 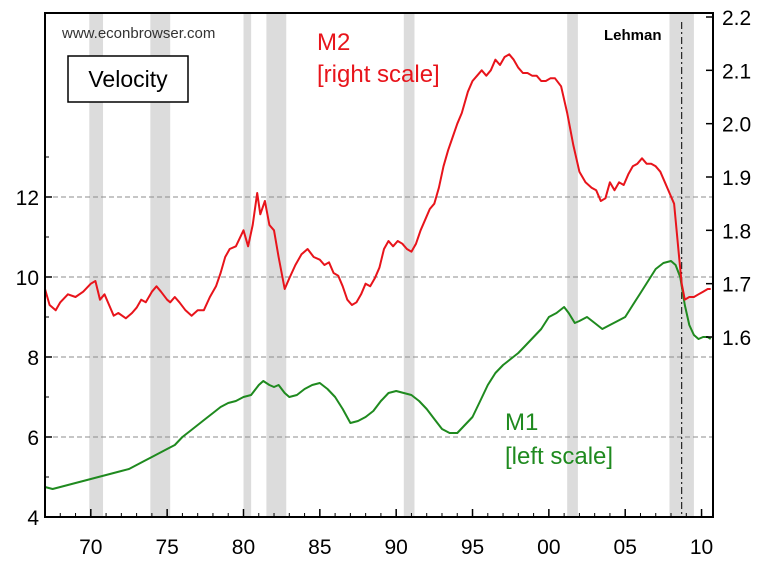 I want to click on x-tick-label: 70, so click(x=90, y=547).